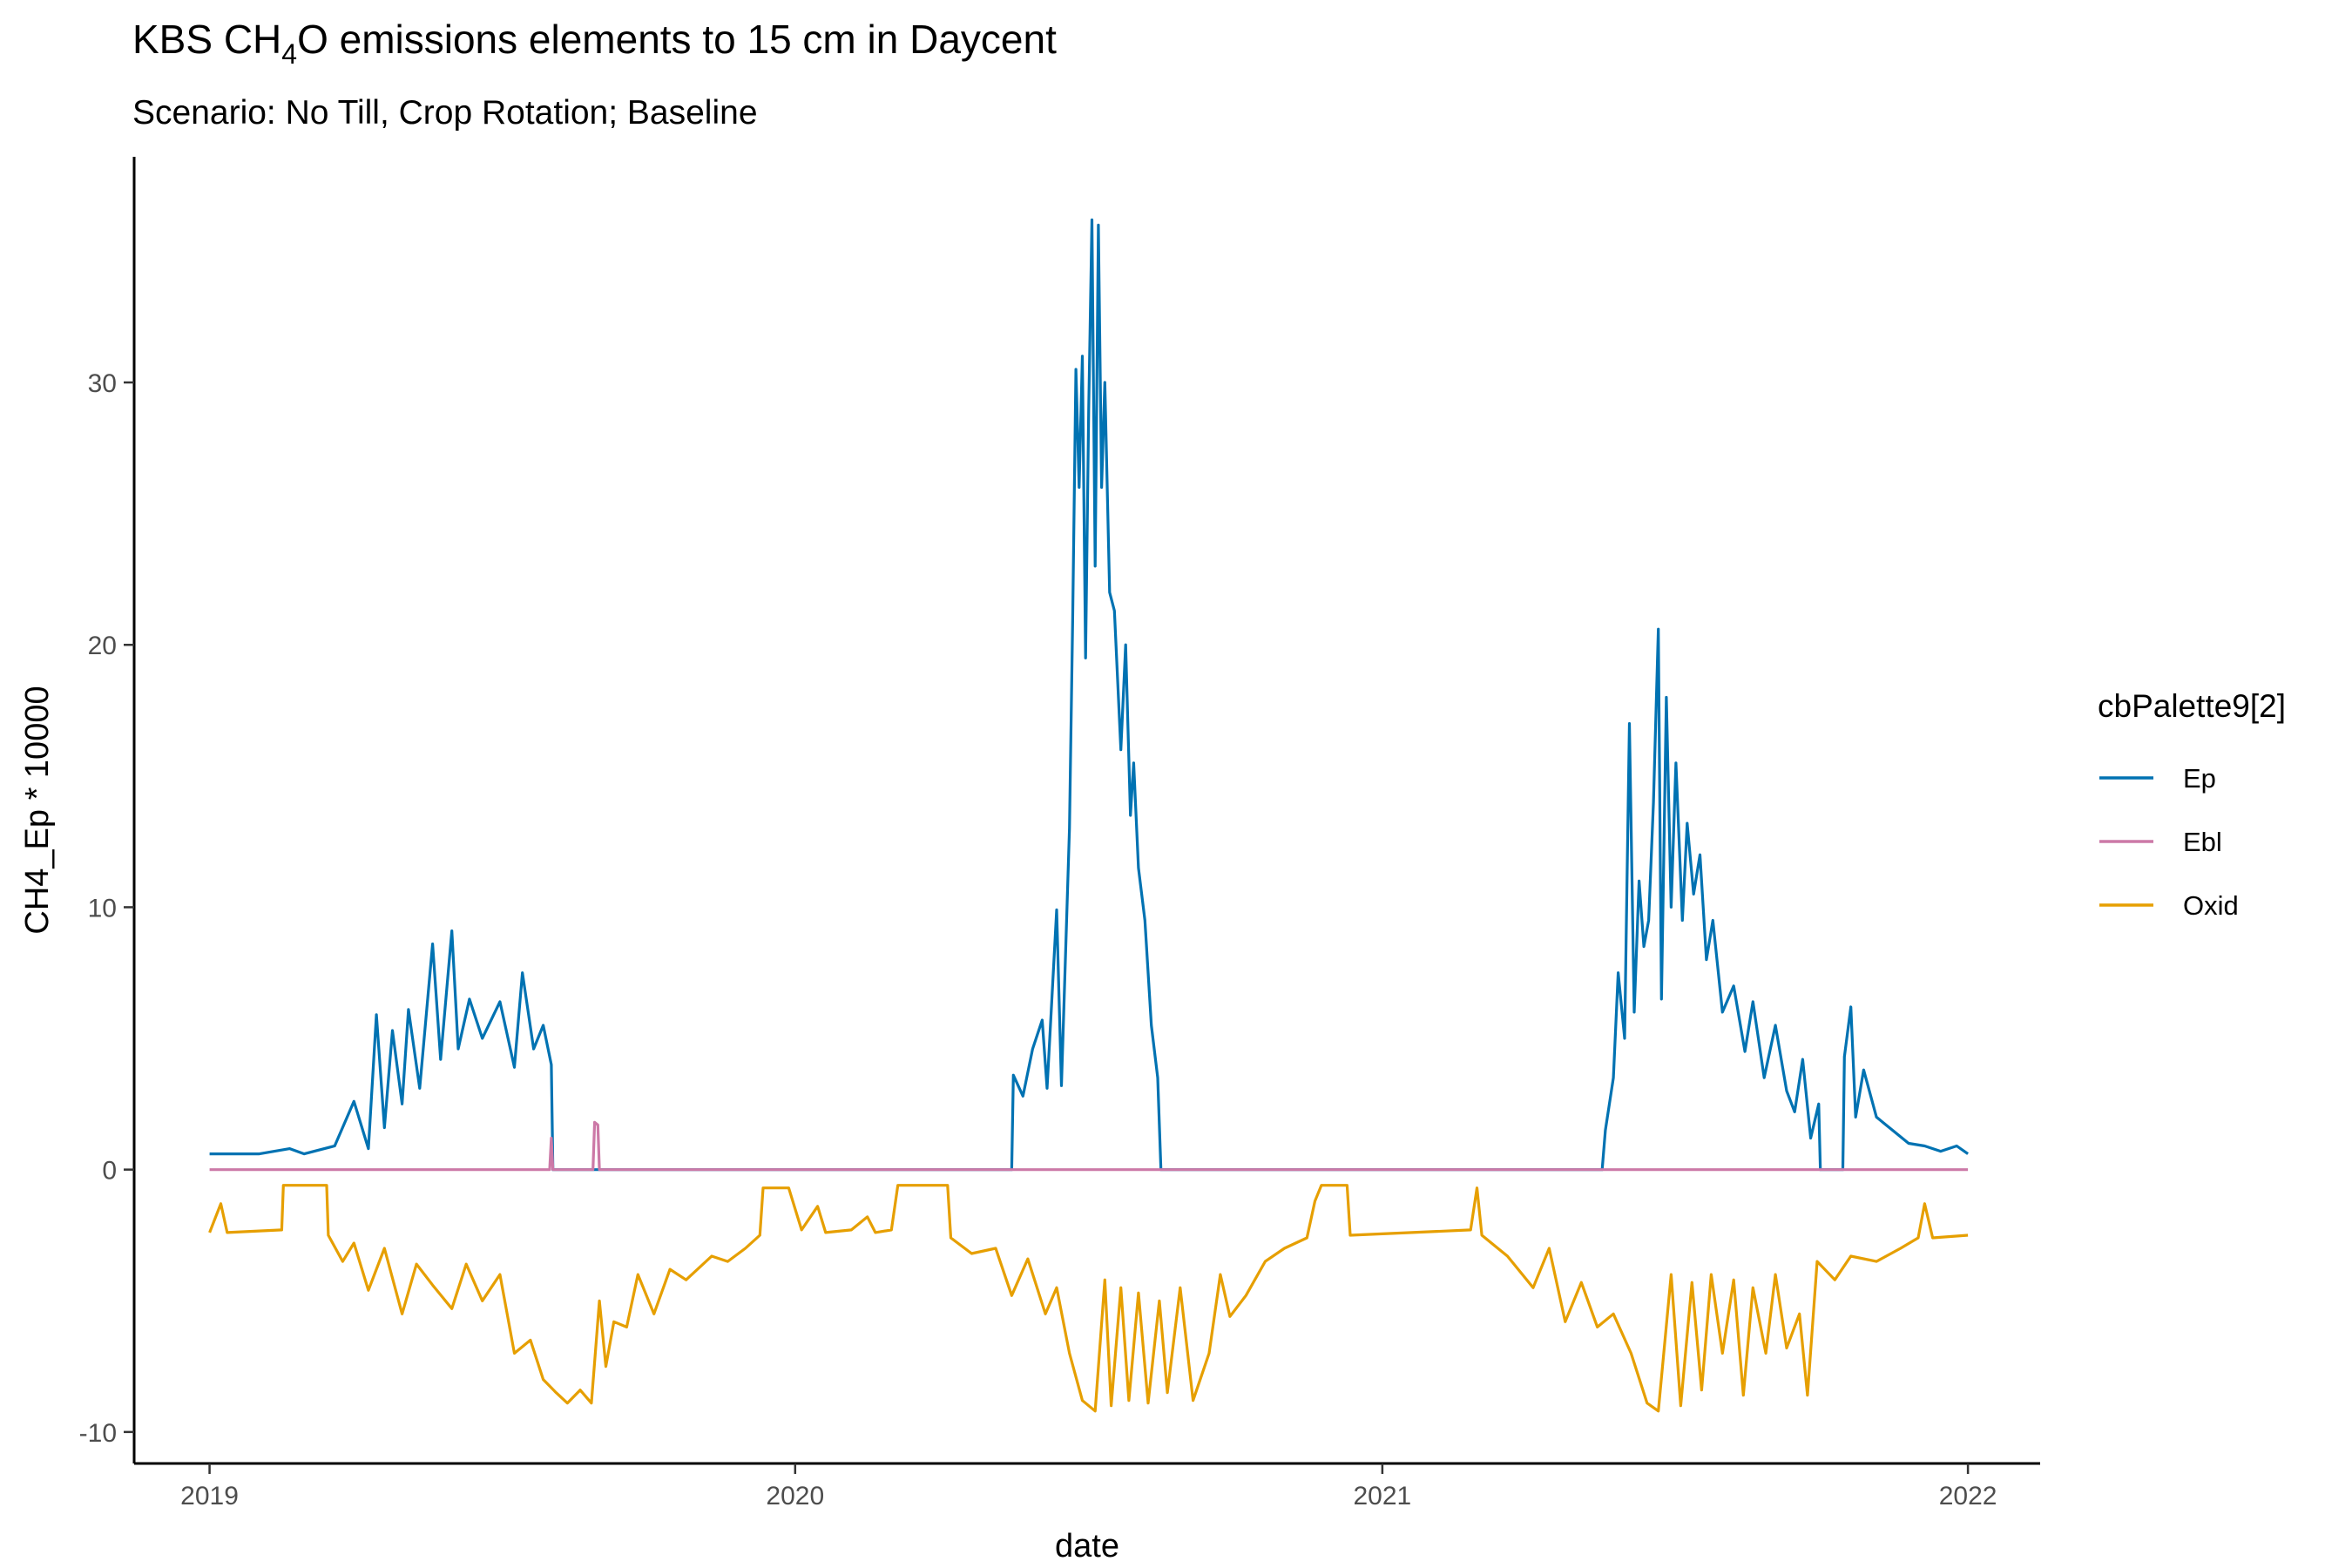 This screenshot has height=1568, width=2352. What do you see at coordinates (1087, 1546) in the screenshot?
I see `x-axis-title: date` at bounding box center [1087, 1546].